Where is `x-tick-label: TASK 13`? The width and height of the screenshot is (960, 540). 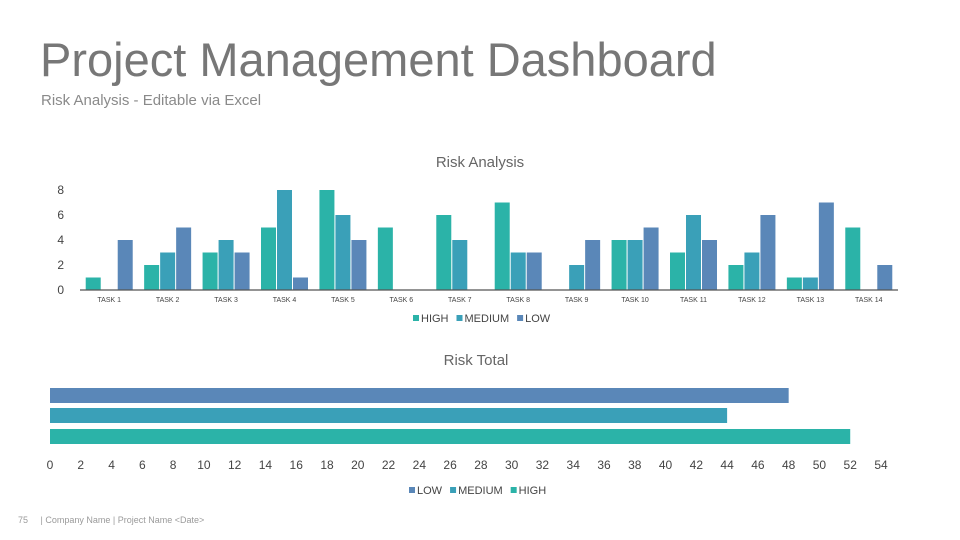 x-tick-label: TASK 13 is located at coordinates (811, 300).